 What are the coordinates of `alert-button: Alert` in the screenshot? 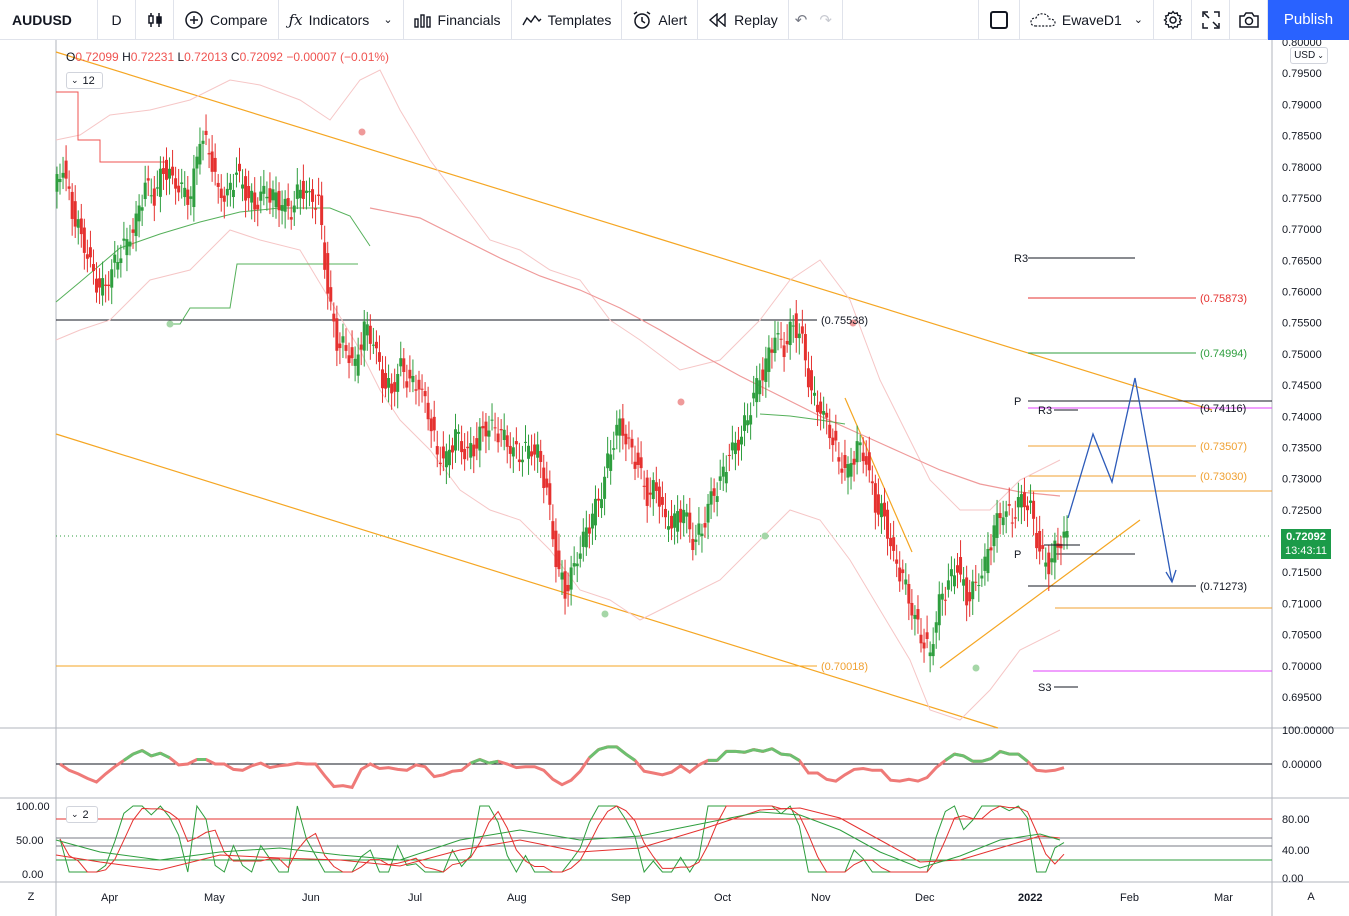 It's located at (660, 20).